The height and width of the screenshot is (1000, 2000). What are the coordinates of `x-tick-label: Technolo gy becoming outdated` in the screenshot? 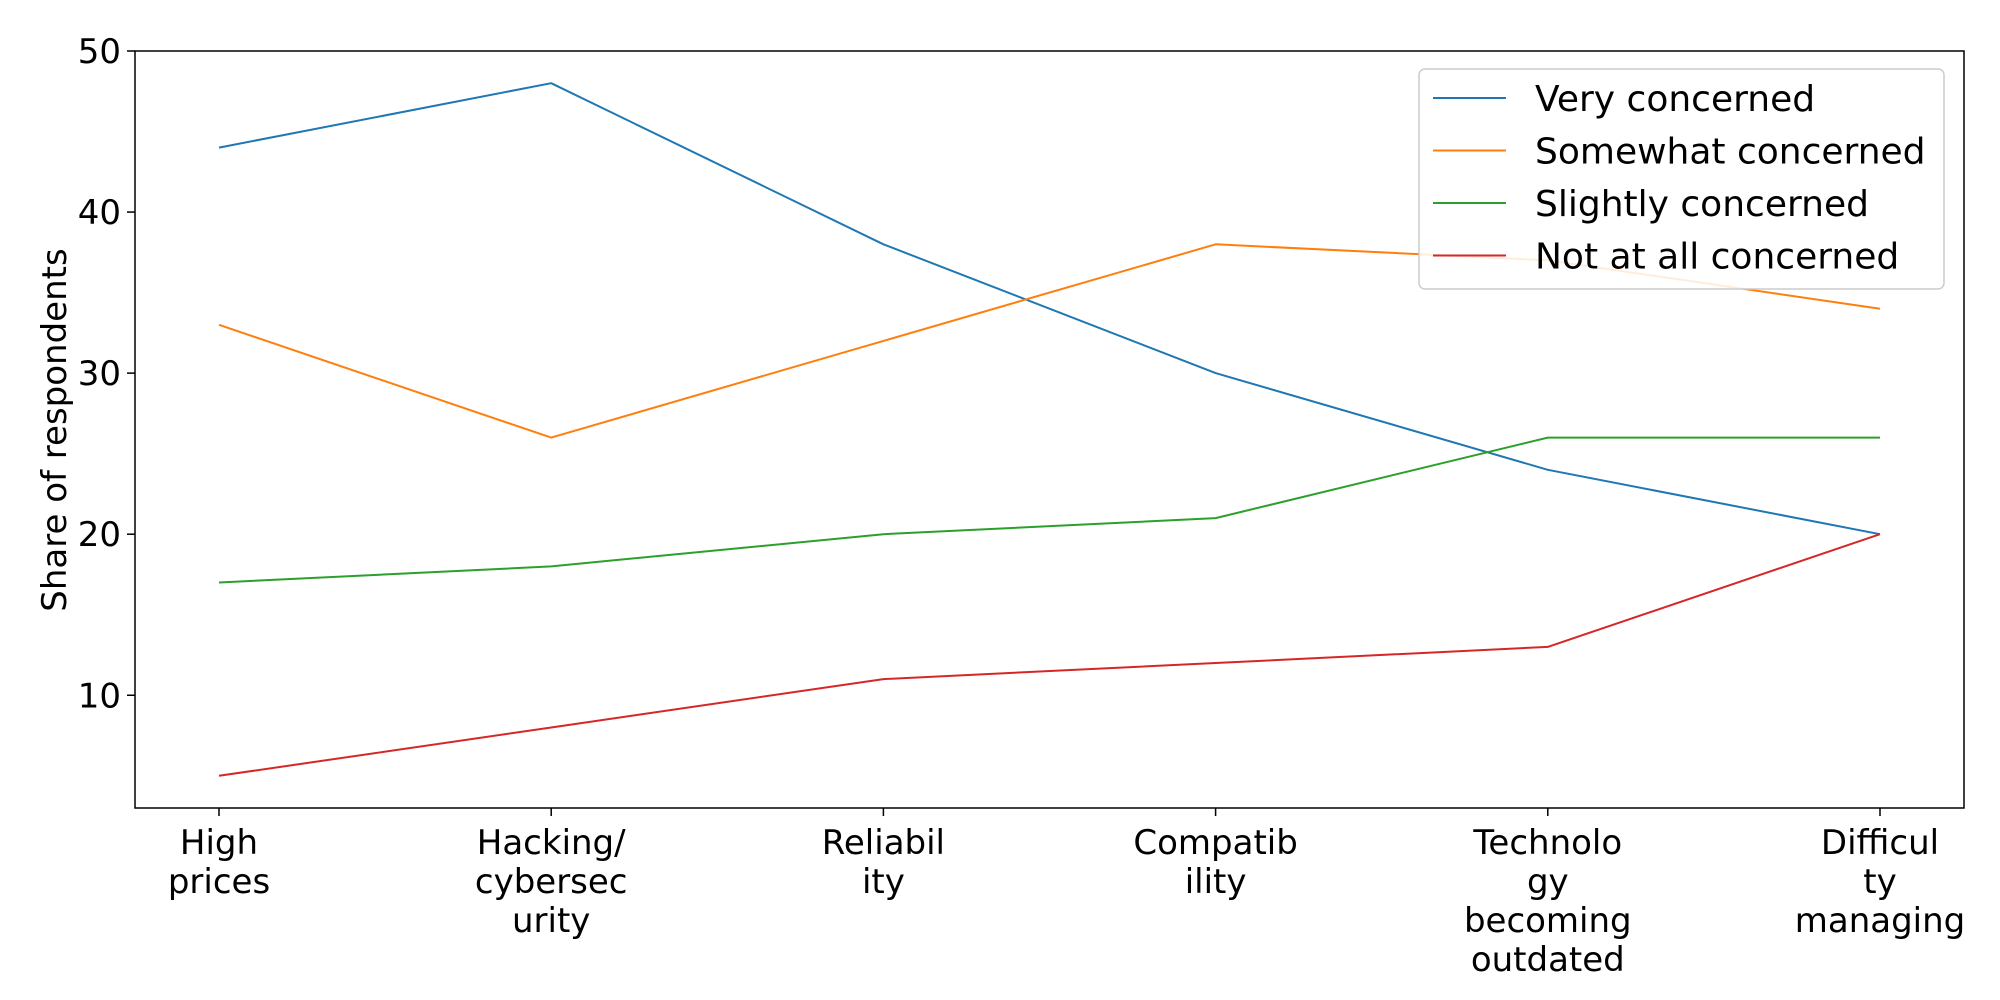 It's located at (1548, 901).